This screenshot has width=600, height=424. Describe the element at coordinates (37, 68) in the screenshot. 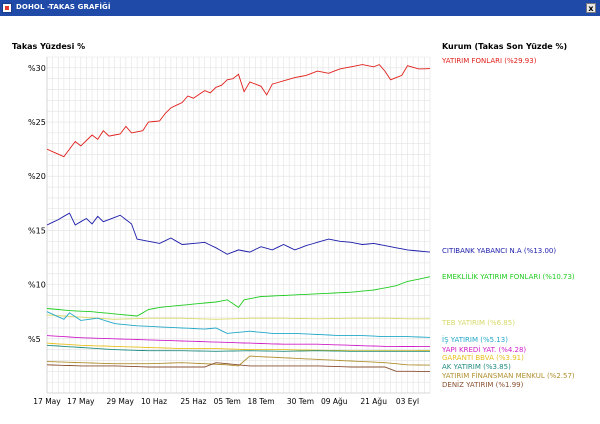

I see `y-tick-label: %30` at that location.